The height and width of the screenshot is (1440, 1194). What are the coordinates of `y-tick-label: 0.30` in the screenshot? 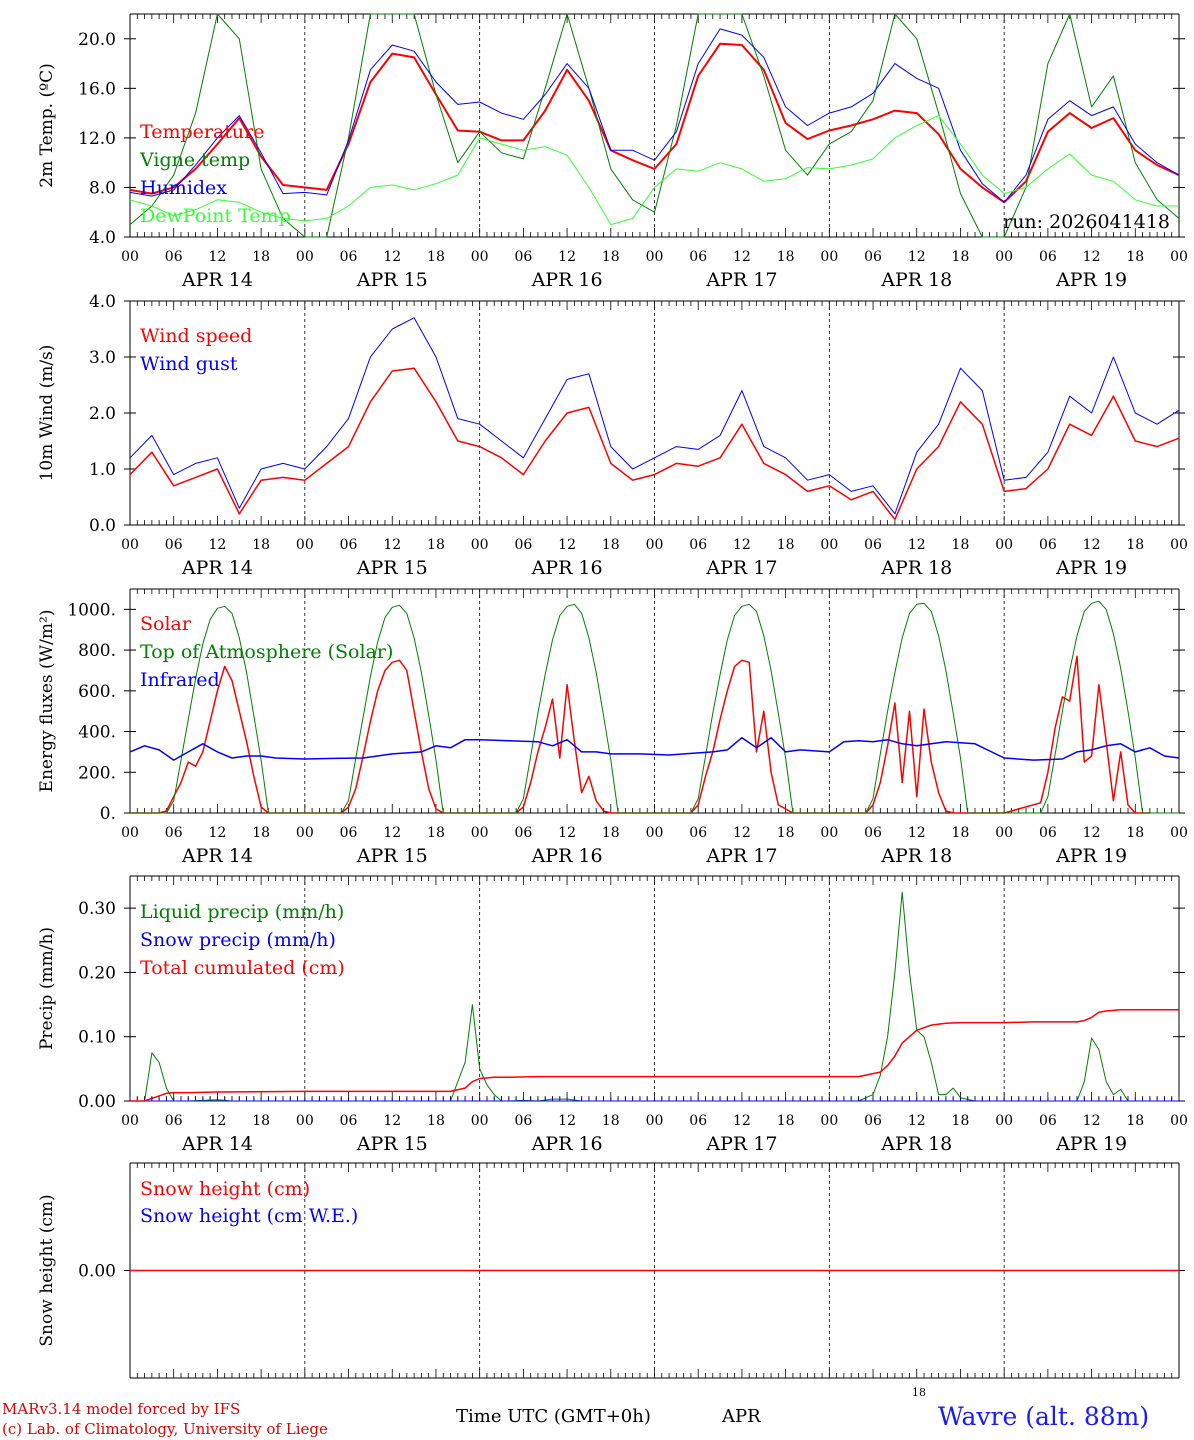 It's located at (97, 909).